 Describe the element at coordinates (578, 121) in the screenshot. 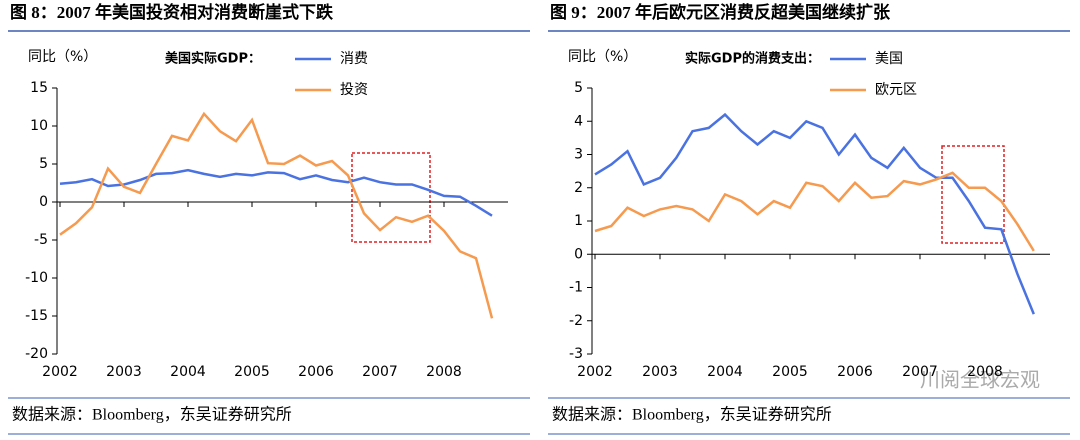

I see `y-tick-label: 4` at that location.